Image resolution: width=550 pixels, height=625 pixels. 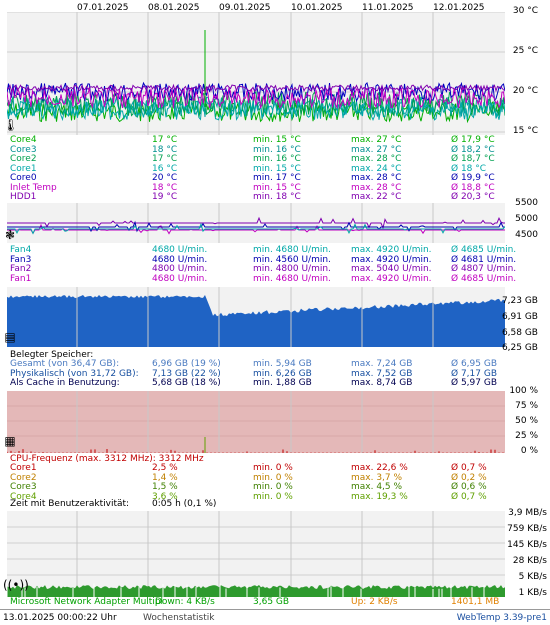 What do you see at coordinates (23, 487) in the screenshot?
I see `cpu-name: Core3` at bounding box center [23, 487].